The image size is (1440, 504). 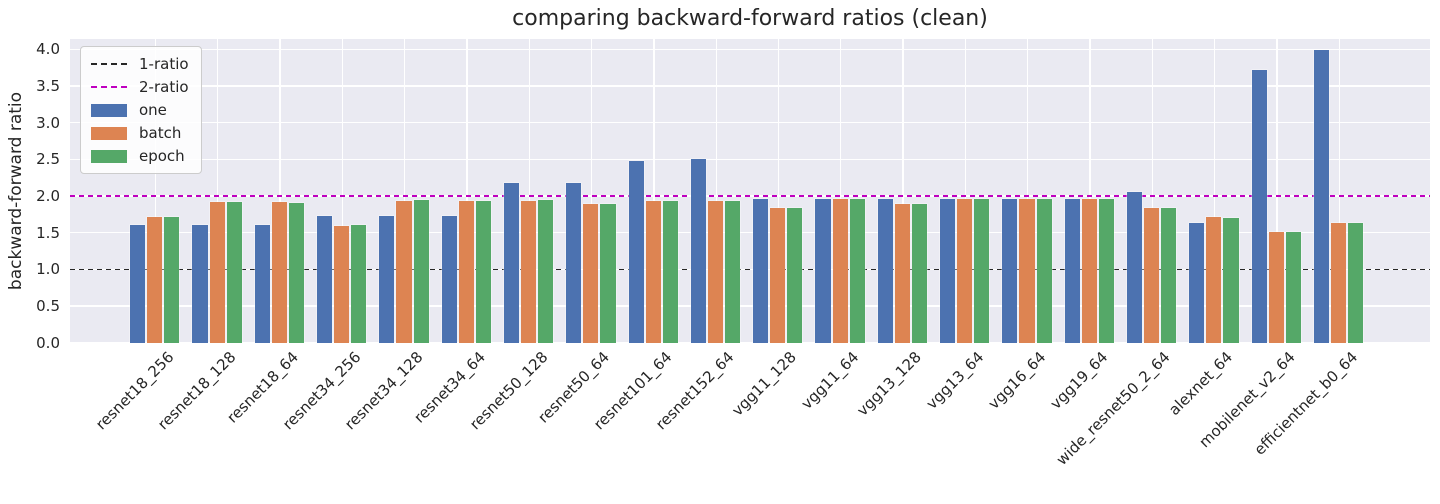 What do you see at coordinates (830, 380) in the screenshot?
I see `x-tick-label-vgg11_64: vgg11_64` at bounding box center [830, 380].